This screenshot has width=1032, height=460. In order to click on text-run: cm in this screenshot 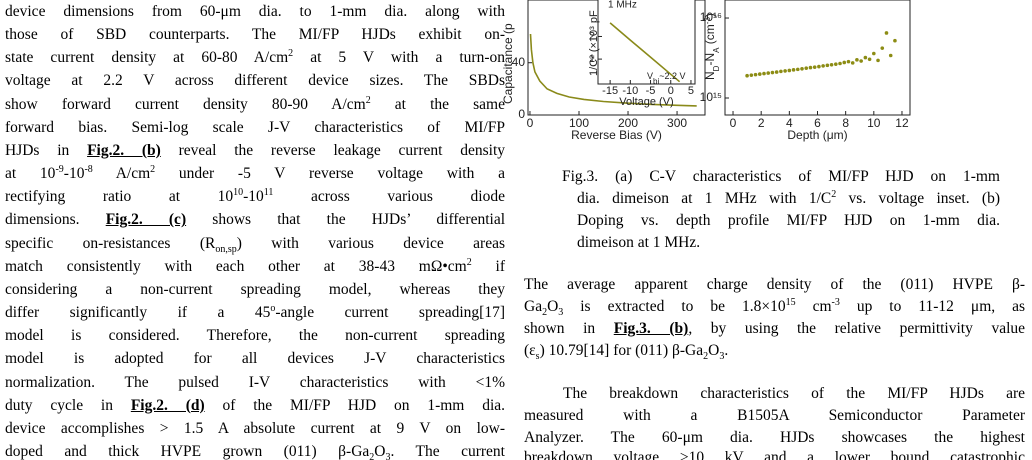, I will do `click(813, 306)`.